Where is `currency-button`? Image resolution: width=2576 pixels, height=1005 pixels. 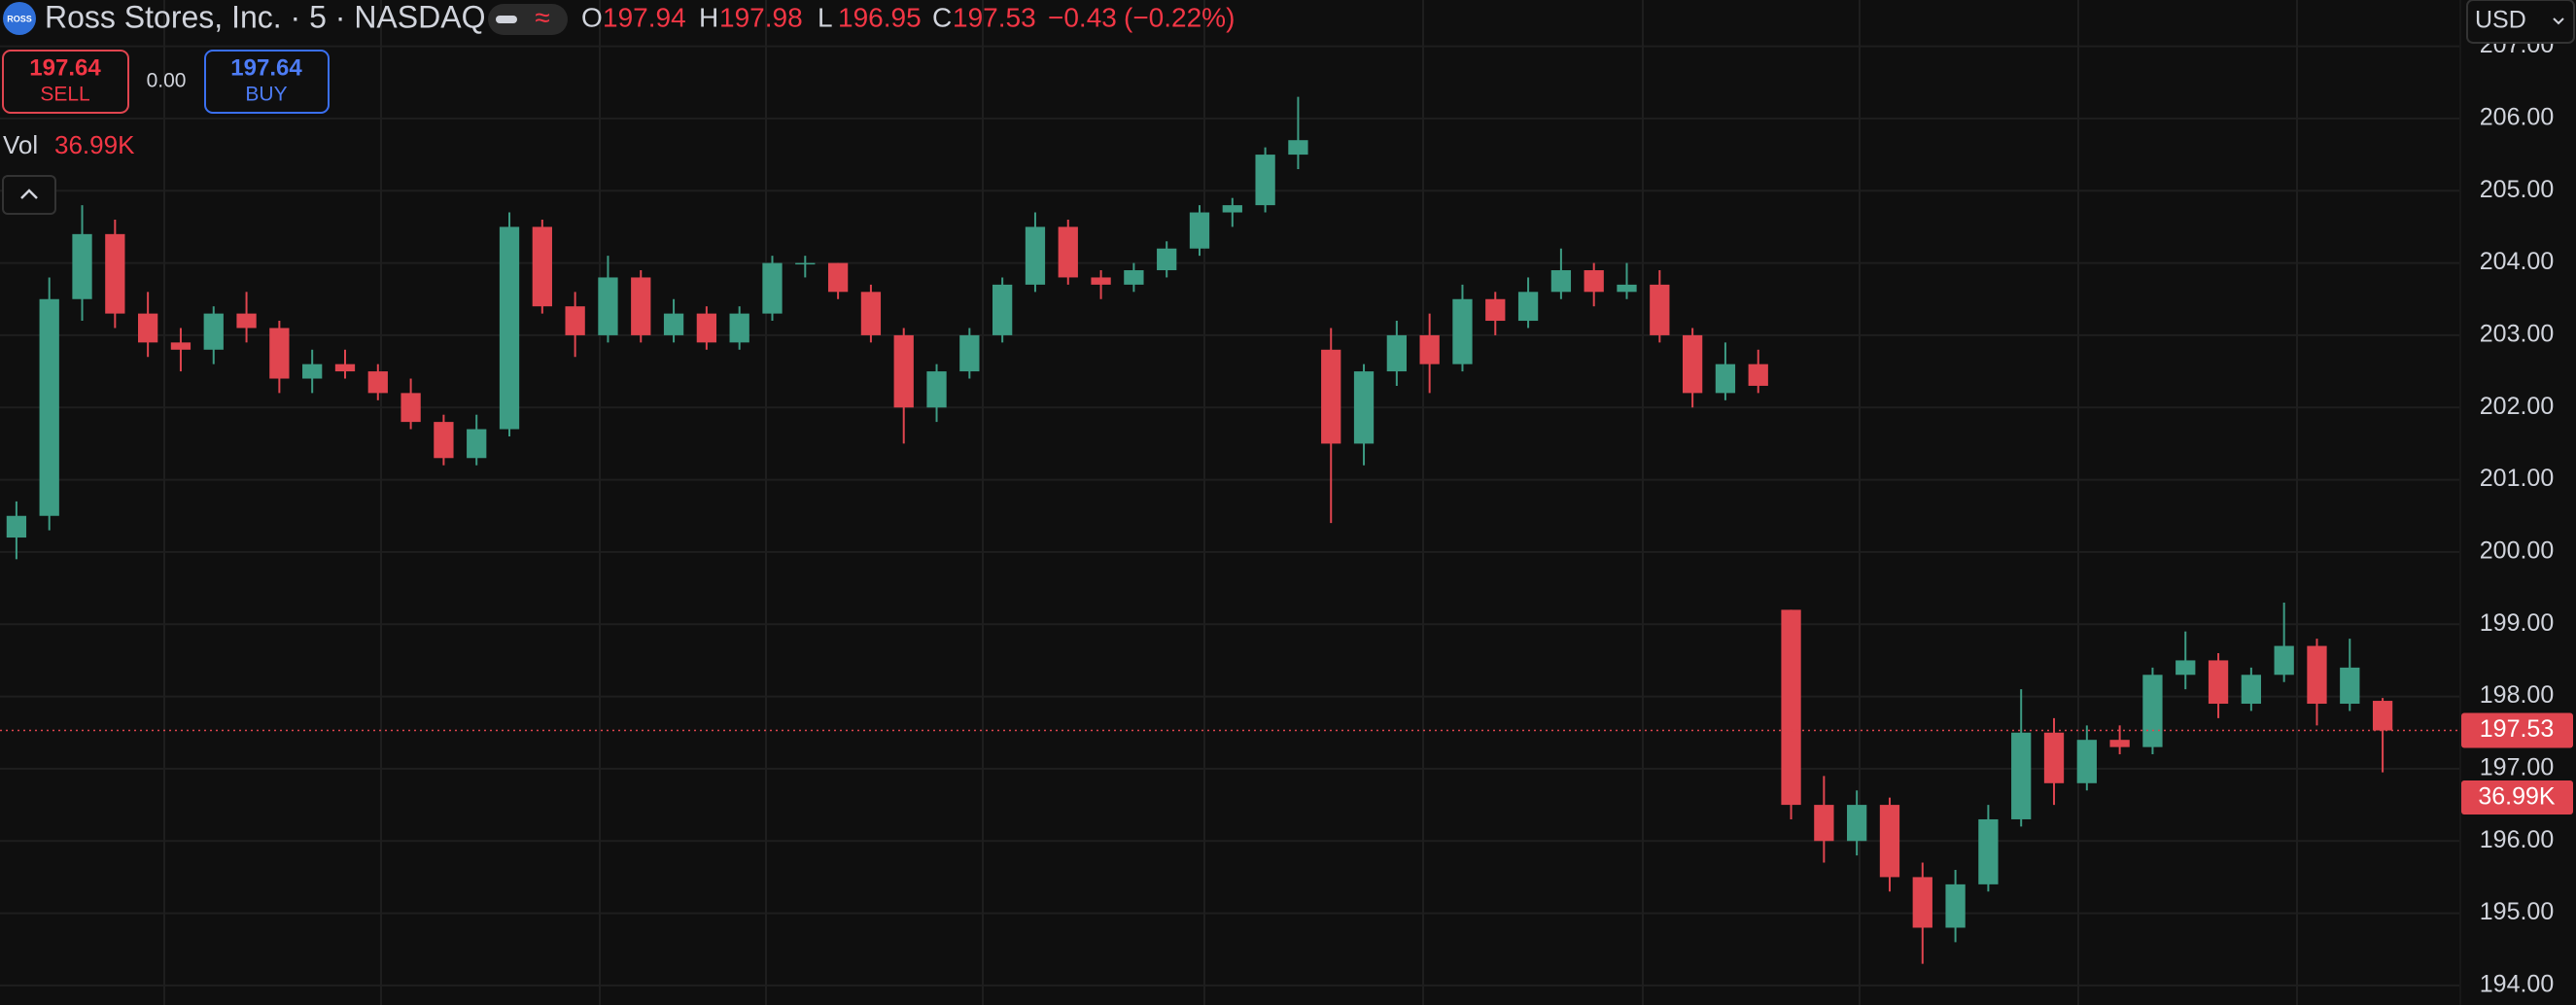 currency-button is located at coordinates (2520, 22).